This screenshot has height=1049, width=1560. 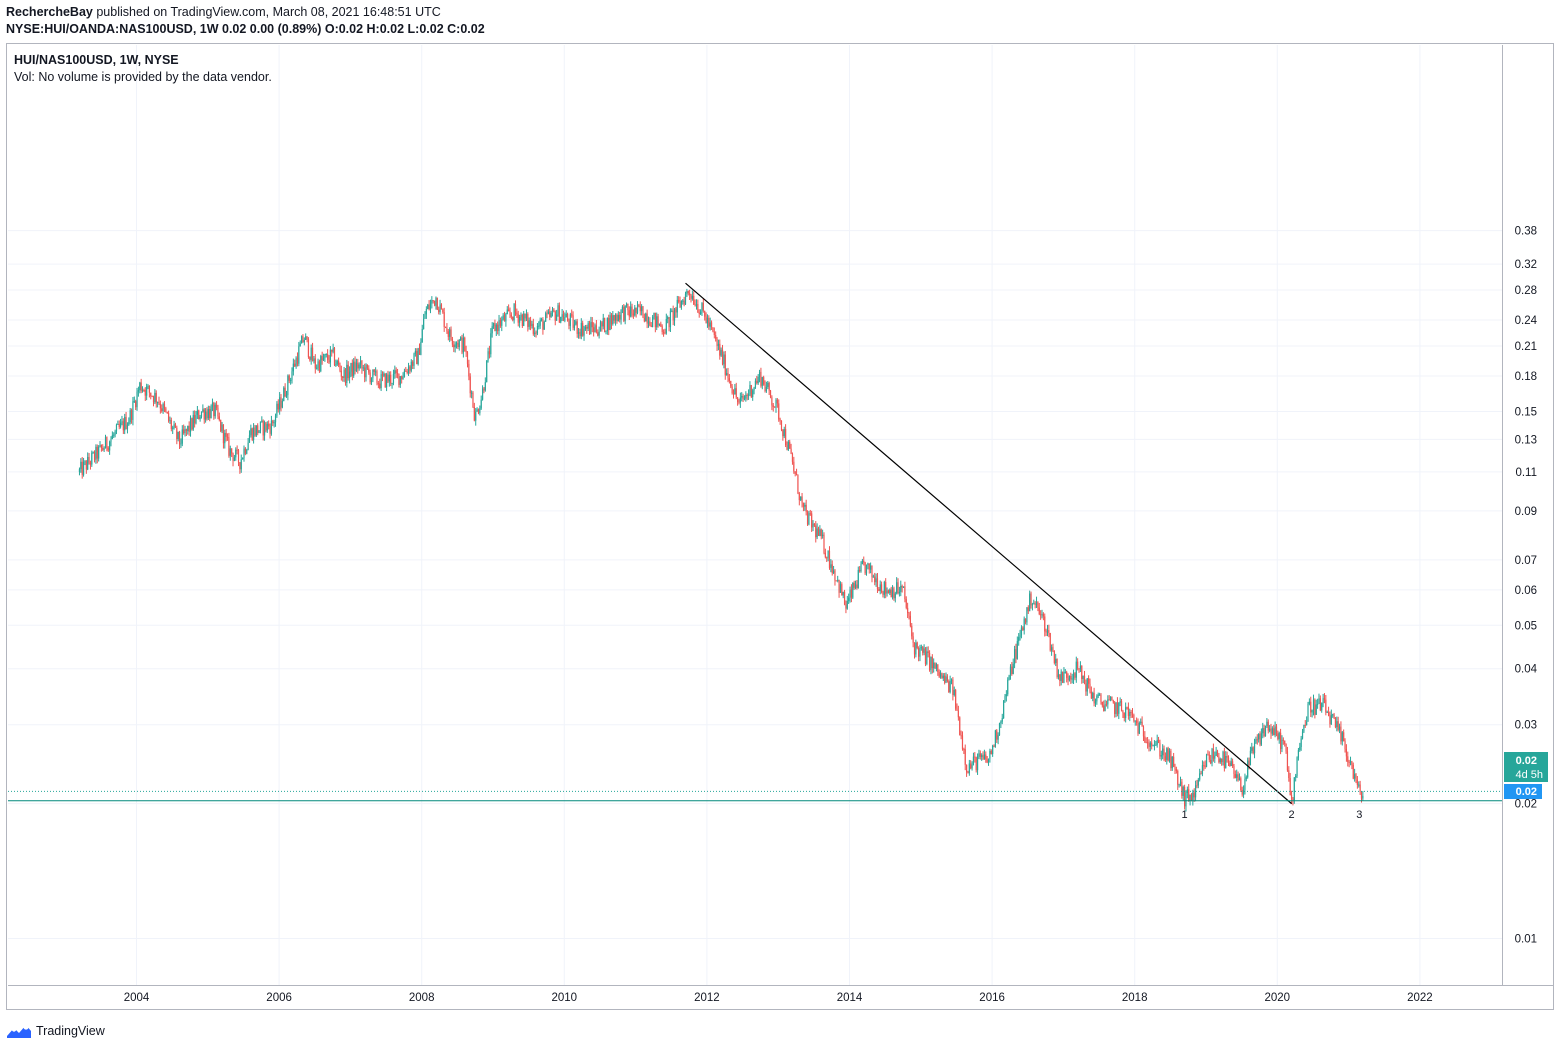 What do you see at coordinates (55, 1031) in the screenshot?
I see `footer: TradingView` at bounding box center [55, 1031].